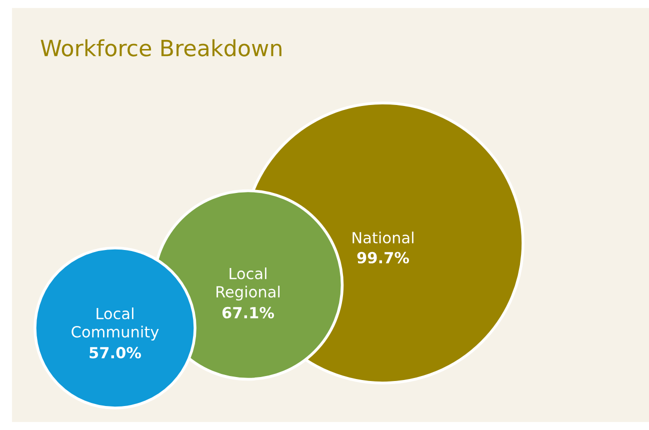  I want to click on data-label: 67.1%, so click(248, 312).